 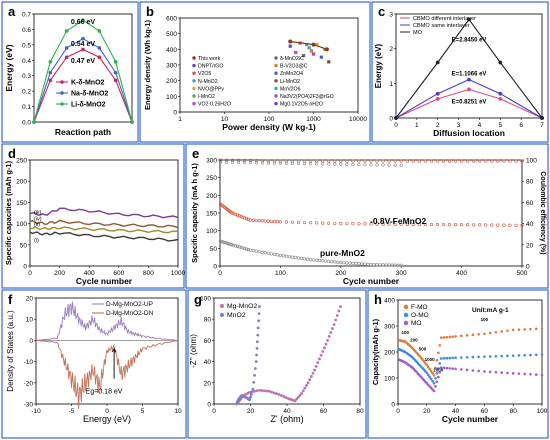 What do you see at coordinates (208, 320) in the screenshot?
I see `g-ytick-label: 80` at bounding box center [208, 320].